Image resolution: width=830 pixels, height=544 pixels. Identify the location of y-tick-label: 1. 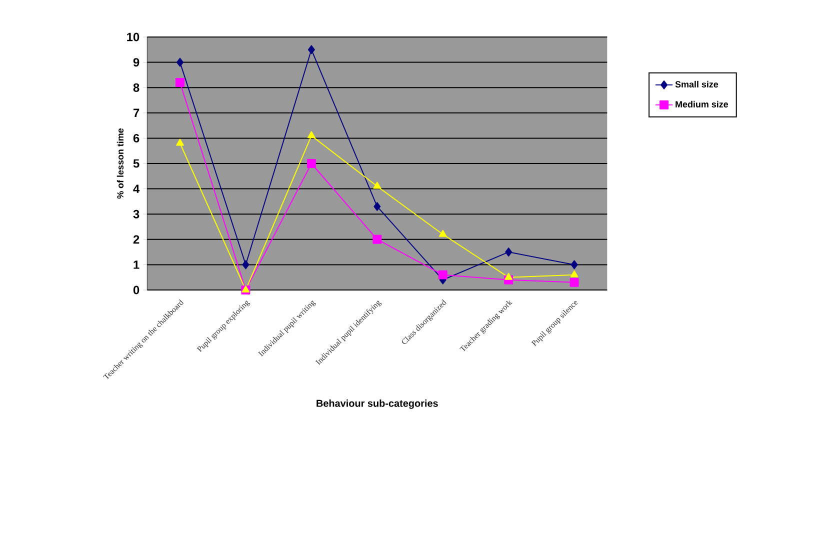
(137, 264).